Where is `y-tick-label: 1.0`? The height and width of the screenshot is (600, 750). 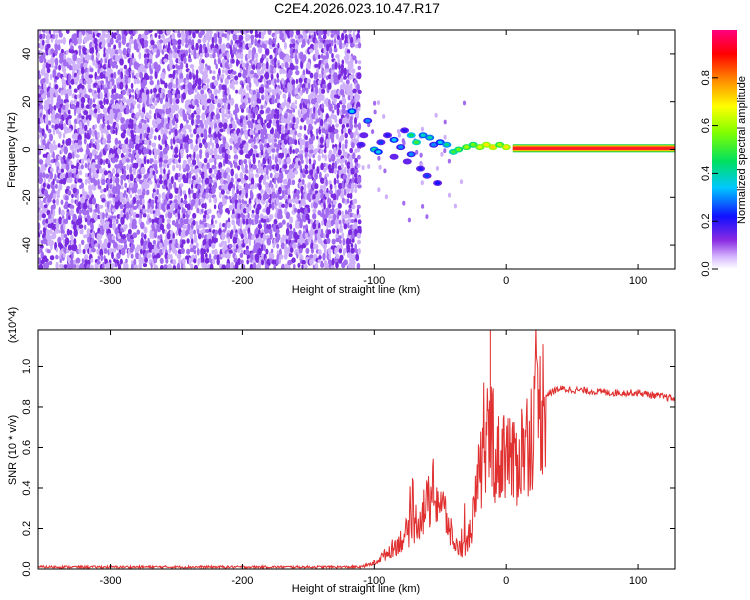 y-tick-label: 1.0 is located at coordinates (27, 366).